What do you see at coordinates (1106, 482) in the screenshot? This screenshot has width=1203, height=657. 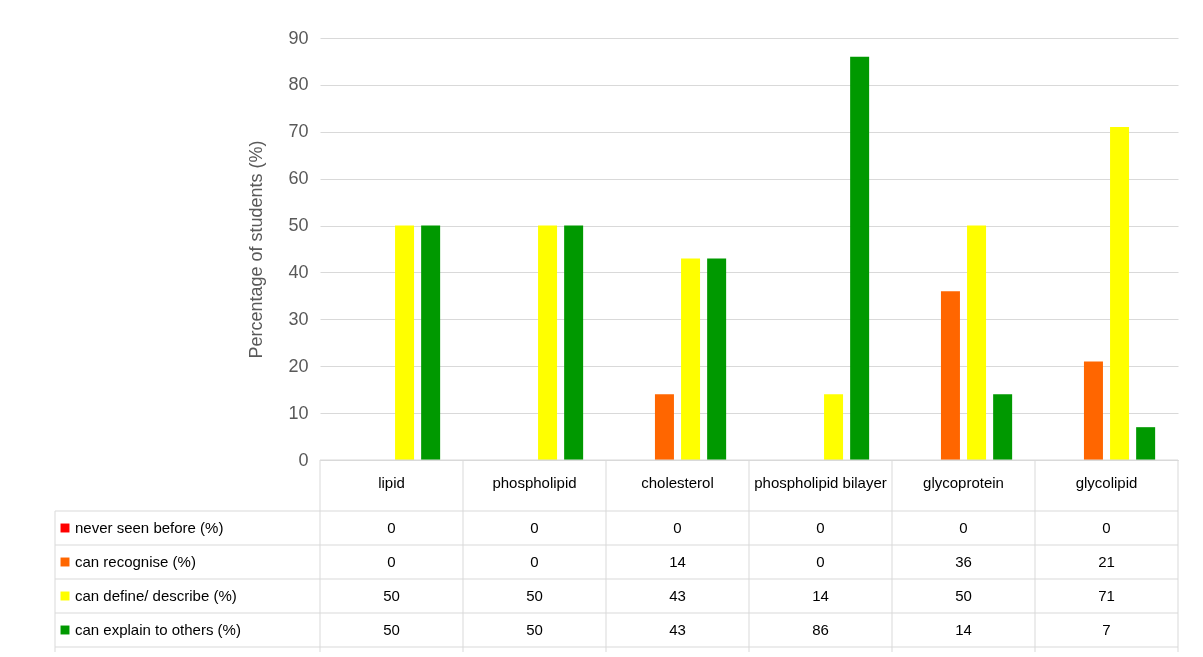 I see `x-tick-label: glycolipid` at bounding box center [1106, 482].